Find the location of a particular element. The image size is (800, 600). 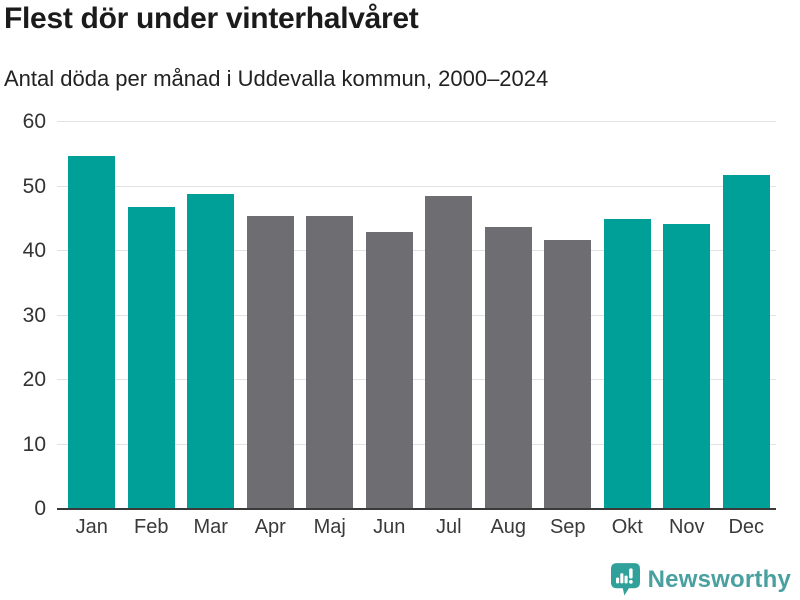

bar-mar is located at coordinates (211, 350).